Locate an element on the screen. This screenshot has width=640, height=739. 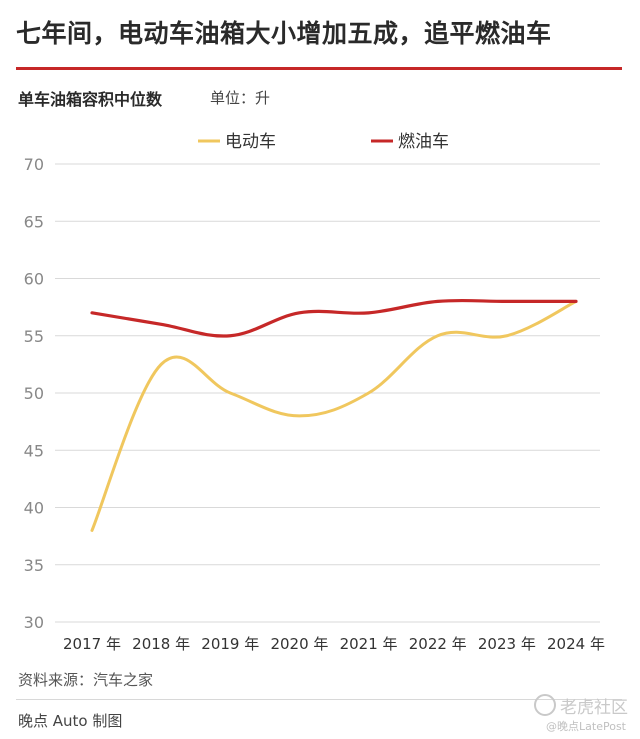
tiger-logo-icon is located at coordinates (545, 705).